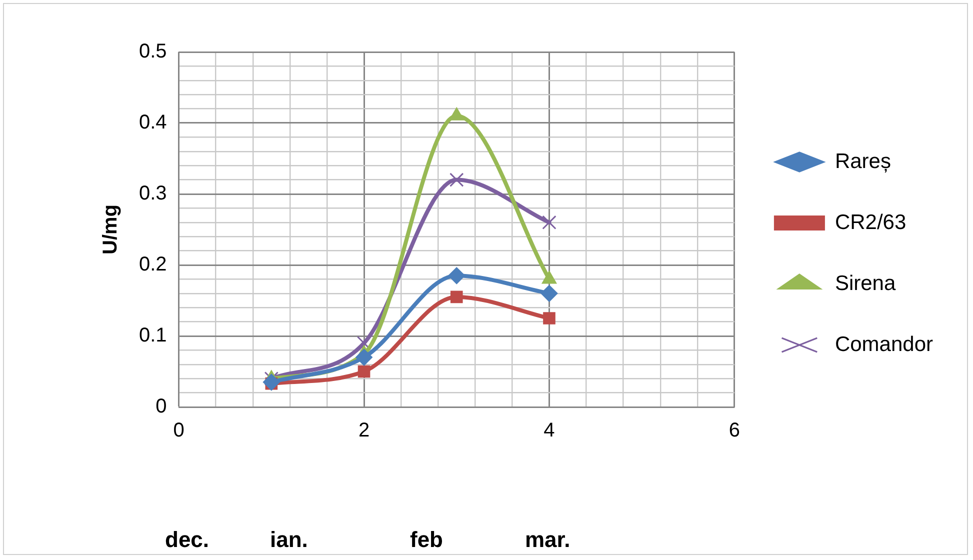 The height and width of the screenshot is (560, 973). I want to click on x-tick-label: 4, so click(549, 431).